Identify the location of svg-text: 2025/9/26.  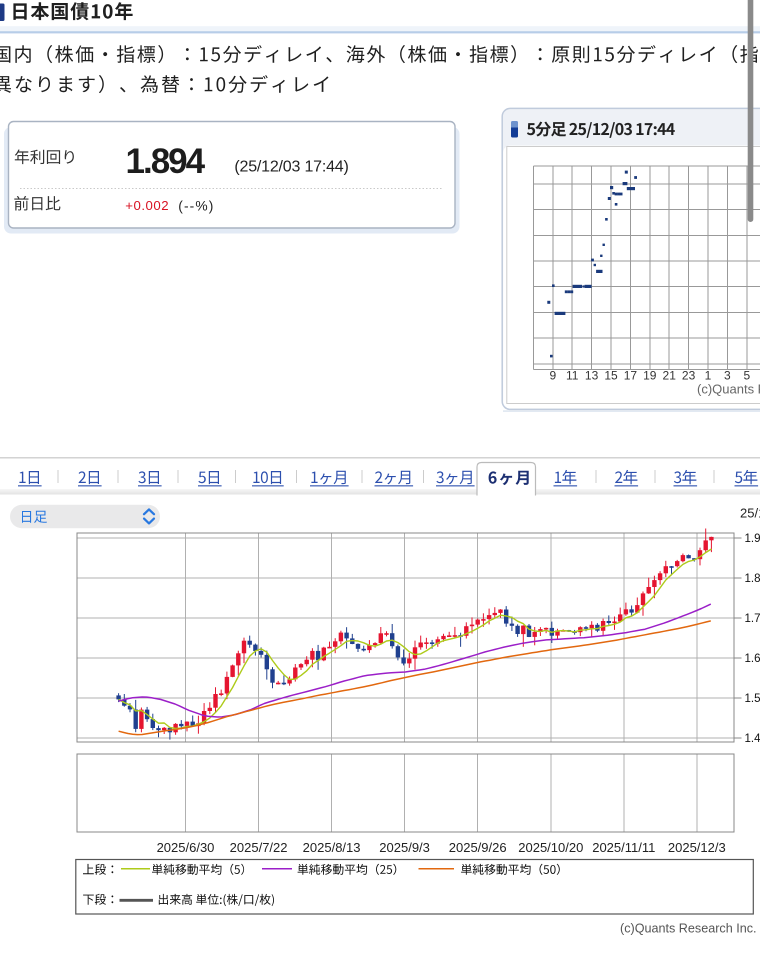
(478, 847).